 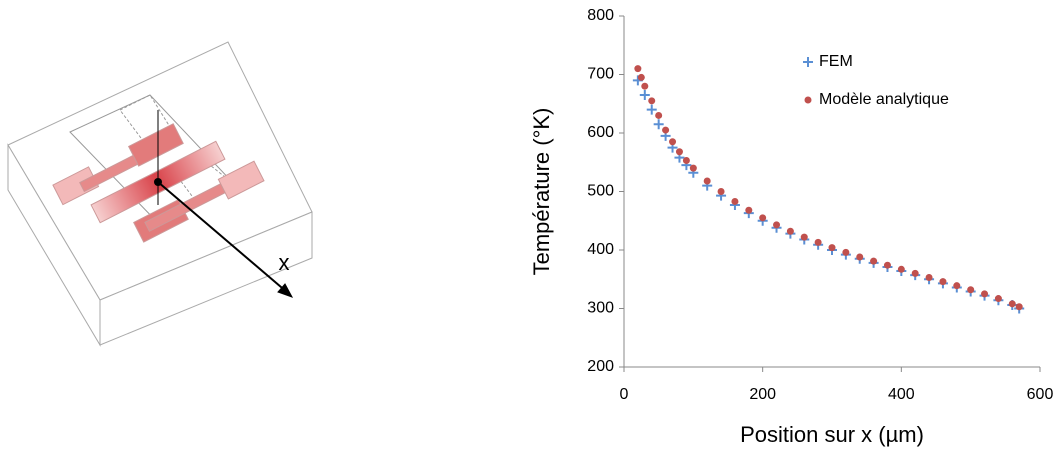 What do you see at coordinates (284, 262) in the screenshot?
I see `diagram-axis-label: x` at bounding box center [284, 262].